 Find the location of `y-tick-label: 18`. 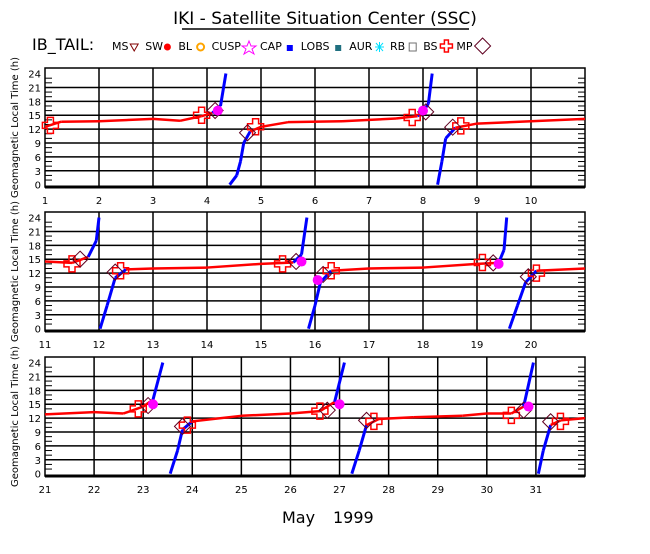

y-tick-label: 18 is located at coordinates (34, 391).